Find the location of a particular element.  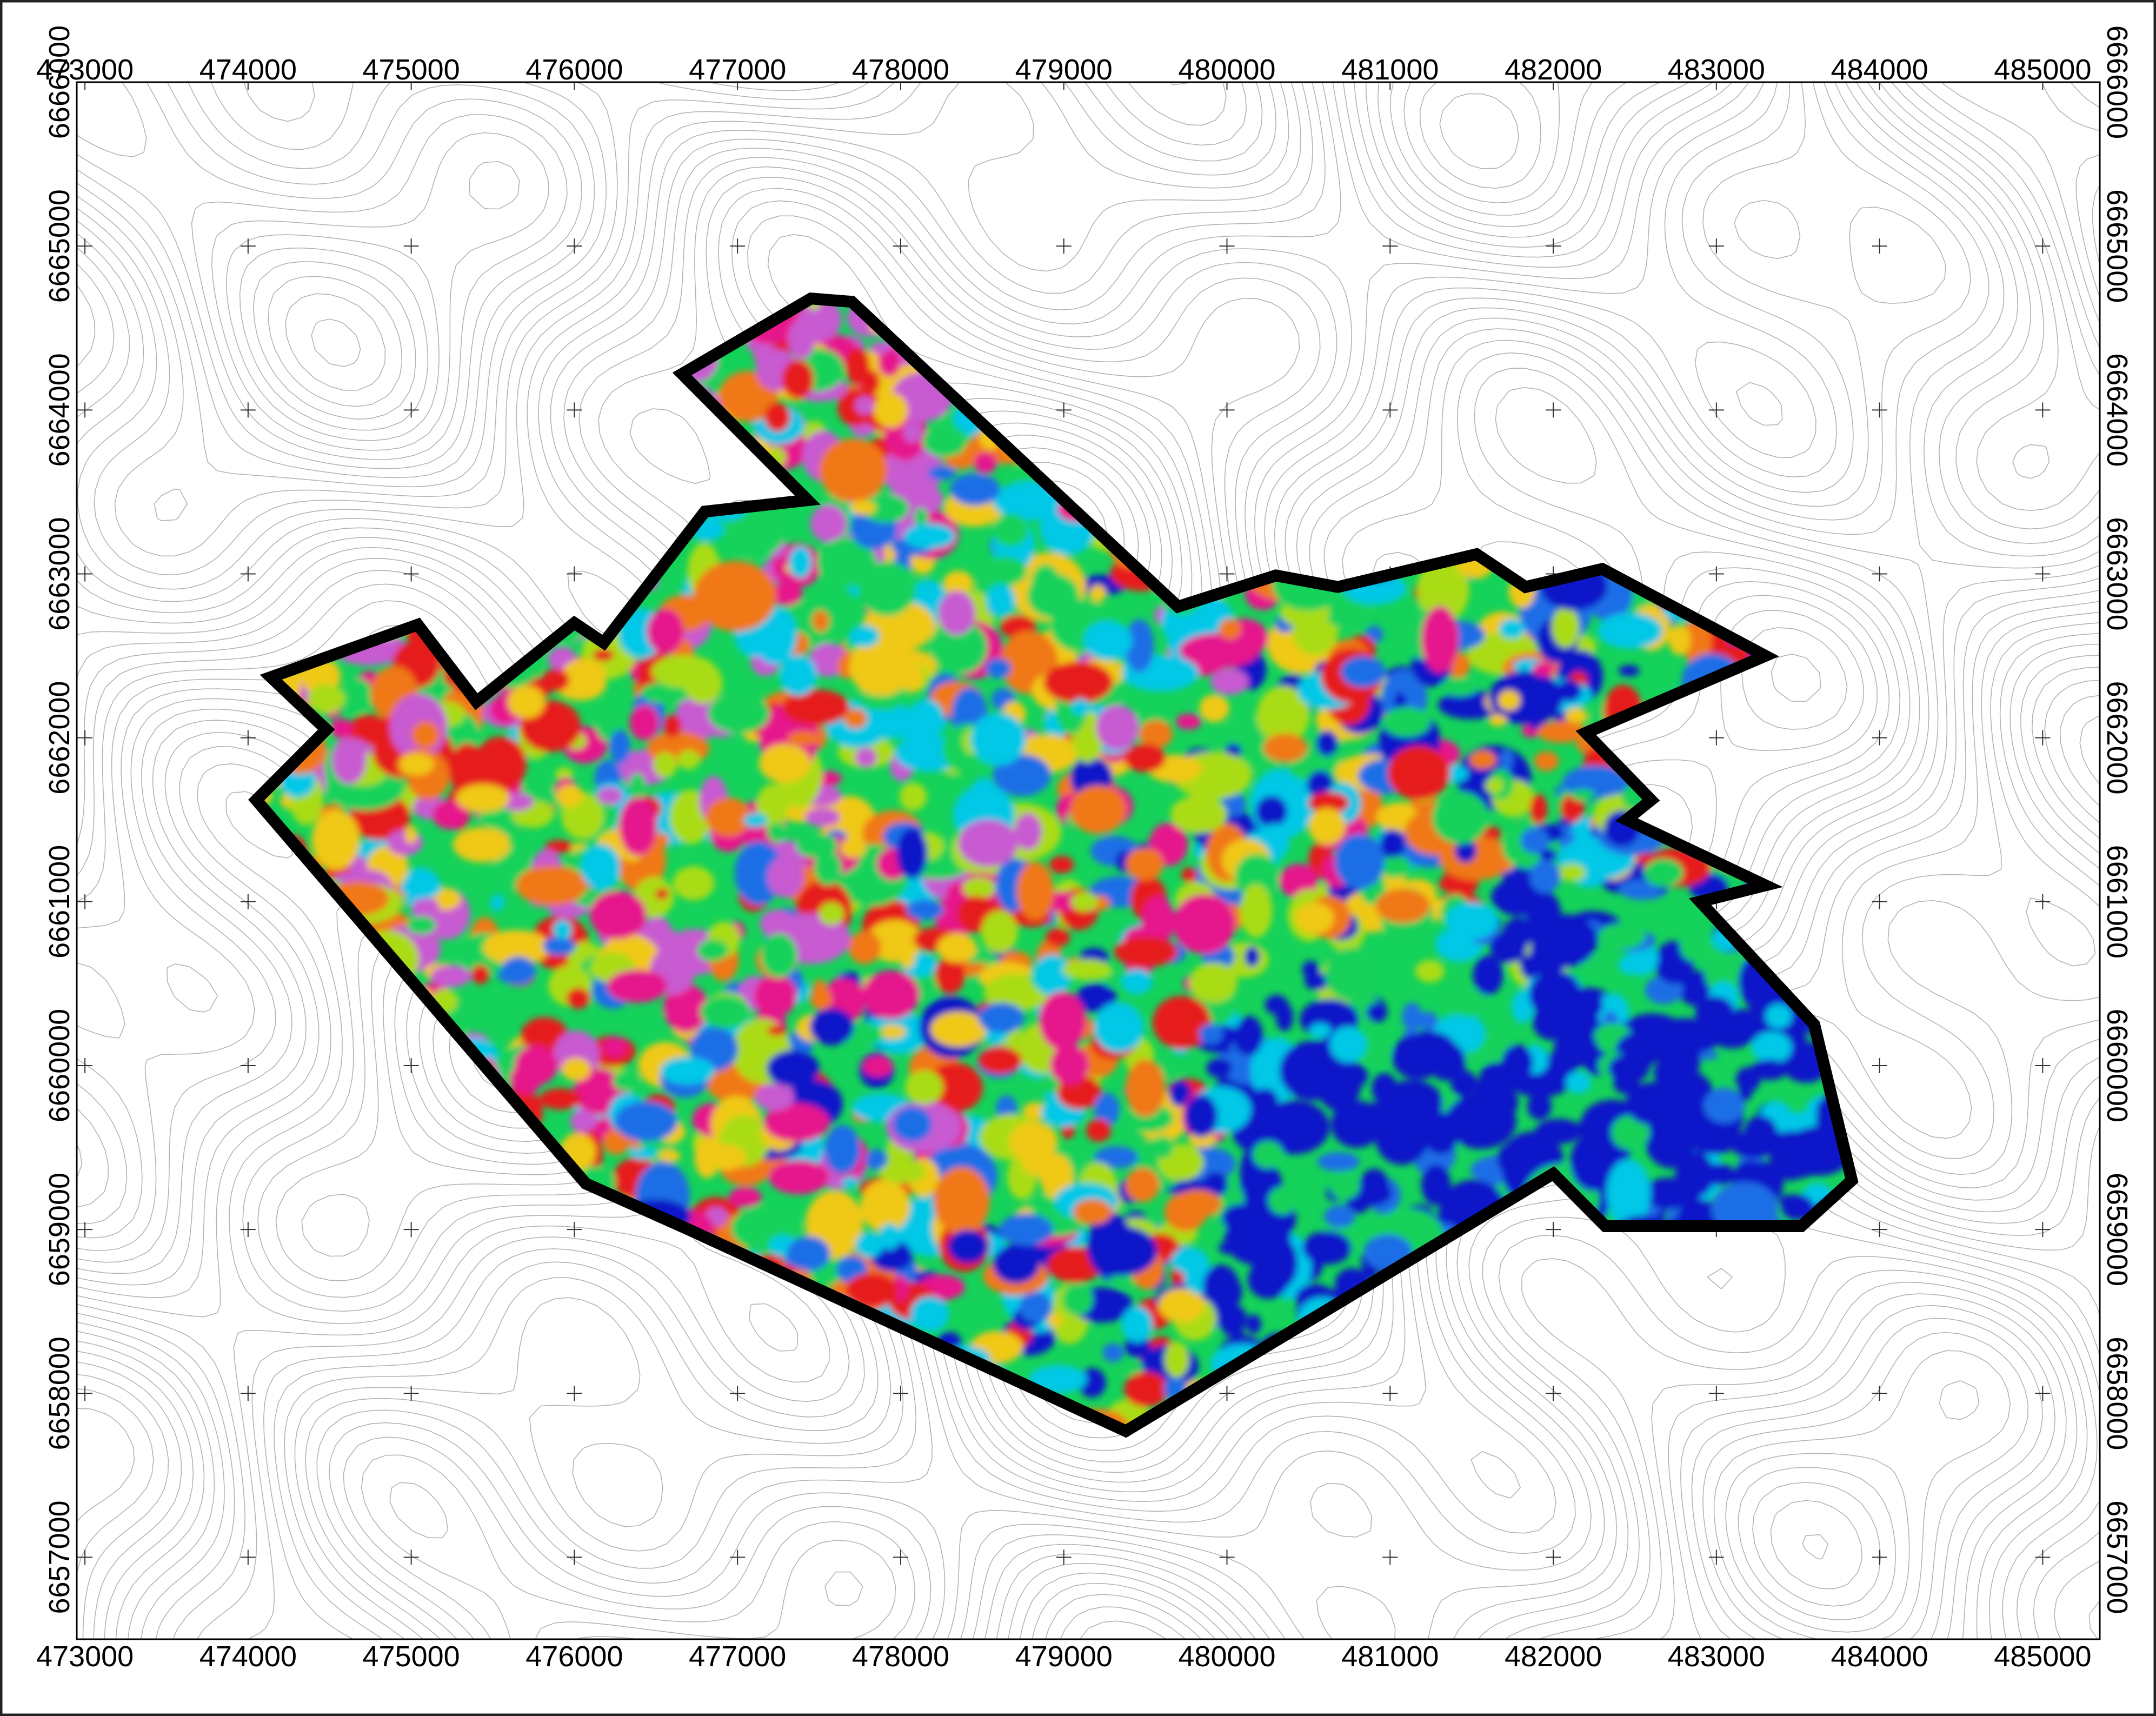

y-tick-label-left: 6659000 is located at coordinates (59, 1229).